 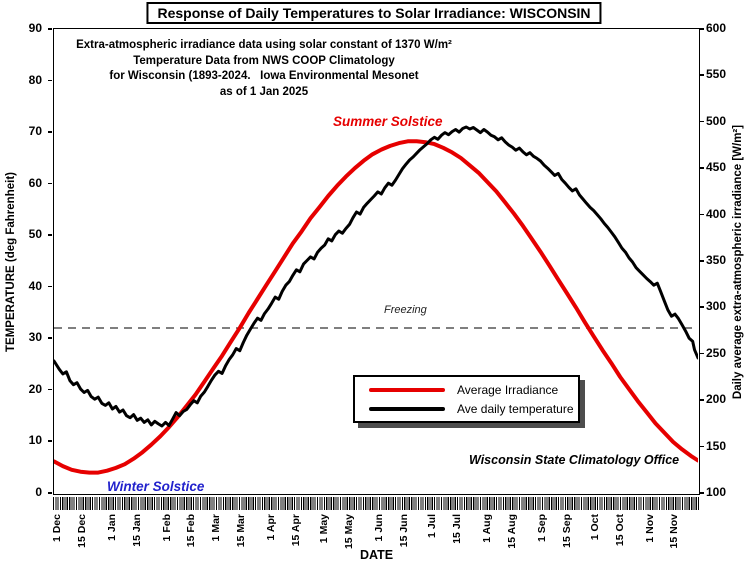 What do you see at coordinates (674, 531) in the screenshot?
I see `x-tick-label: 15 Nov` at bounding box center [674, 531].